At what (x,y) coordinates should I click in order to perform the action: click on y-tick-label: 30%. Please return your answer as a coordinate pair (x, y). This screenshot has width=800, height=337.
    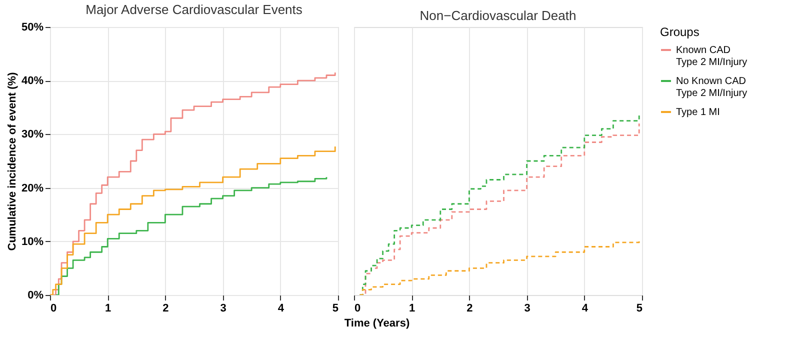
    Looking at the image, I should click on (32, 134).